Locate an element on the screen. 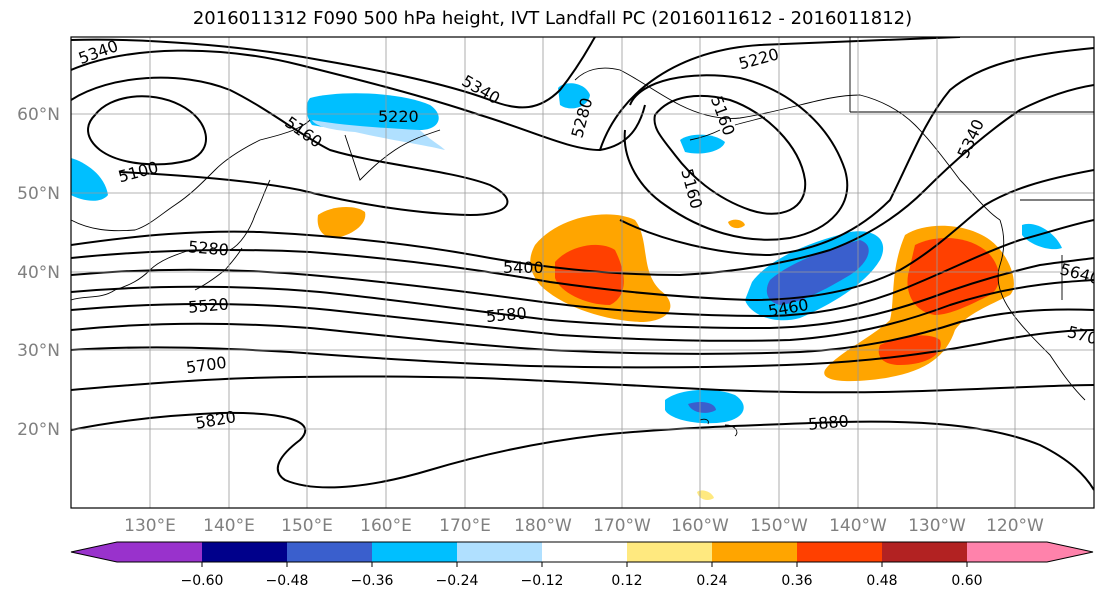  lon-label: 130°E is located at coordinates (150, 526).